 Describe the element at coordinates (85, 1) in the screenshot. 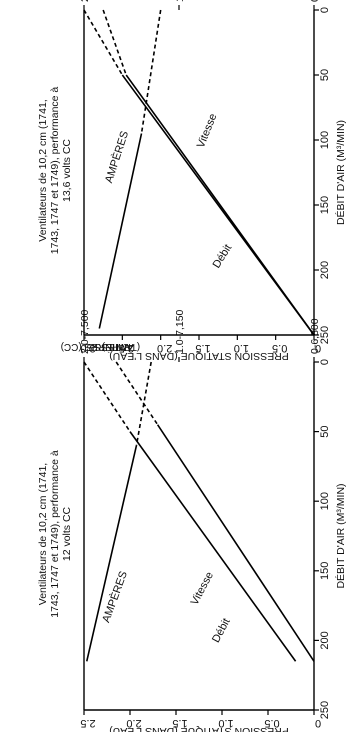

I see `right-axis-label: 2.0-8,600` at that location.